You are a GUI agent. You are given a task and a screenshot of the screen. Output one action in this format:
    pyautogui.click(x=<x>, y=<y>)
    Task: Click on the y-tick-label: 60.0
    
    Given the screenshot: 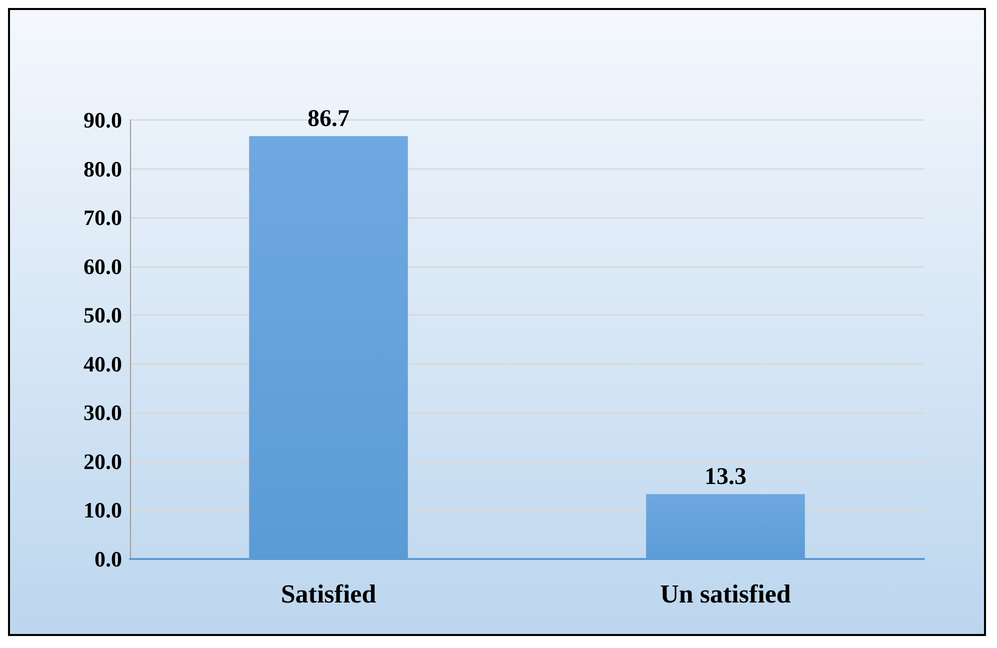 What is the action you would take?
    pyautogui.click(x=103, y=266)
    